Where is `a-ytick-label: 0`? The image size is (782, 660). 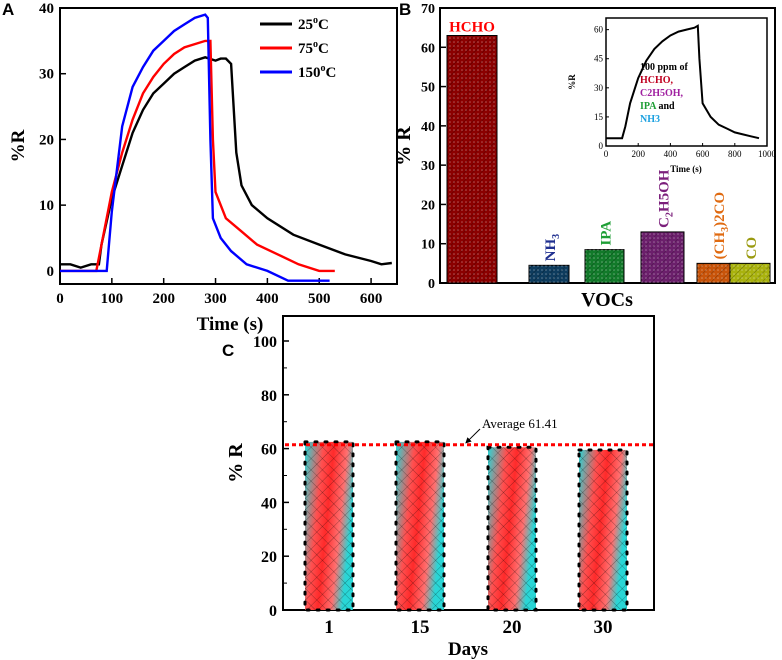 a-ytick-label: 0 is located at coordinates (51, 272).